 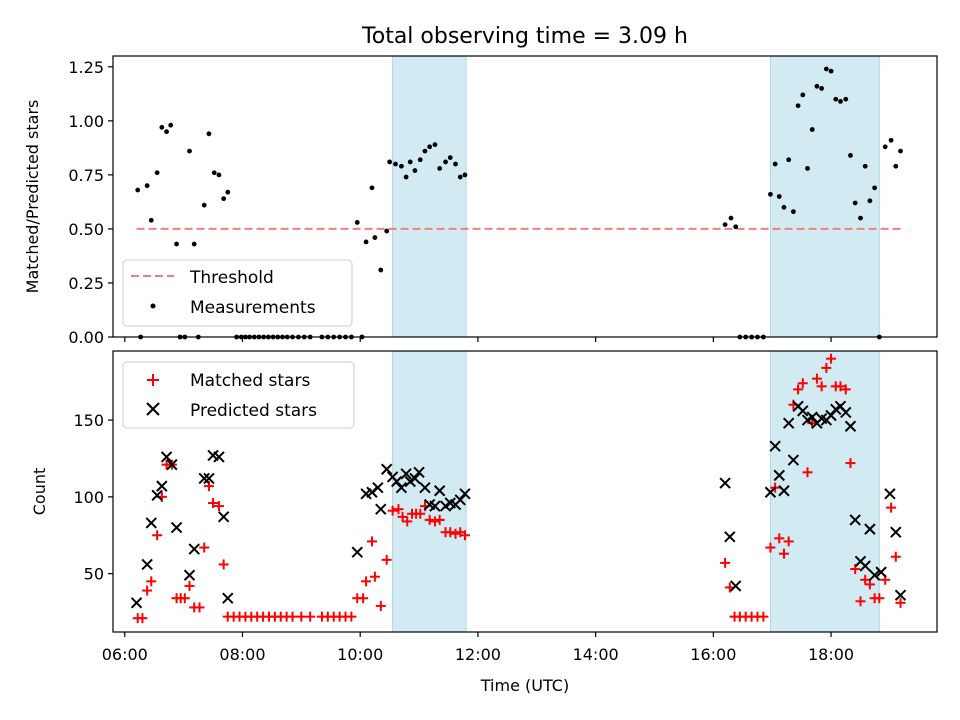 I want to click on top-y-tick-label: 0.25, so click(x=86, y=283).